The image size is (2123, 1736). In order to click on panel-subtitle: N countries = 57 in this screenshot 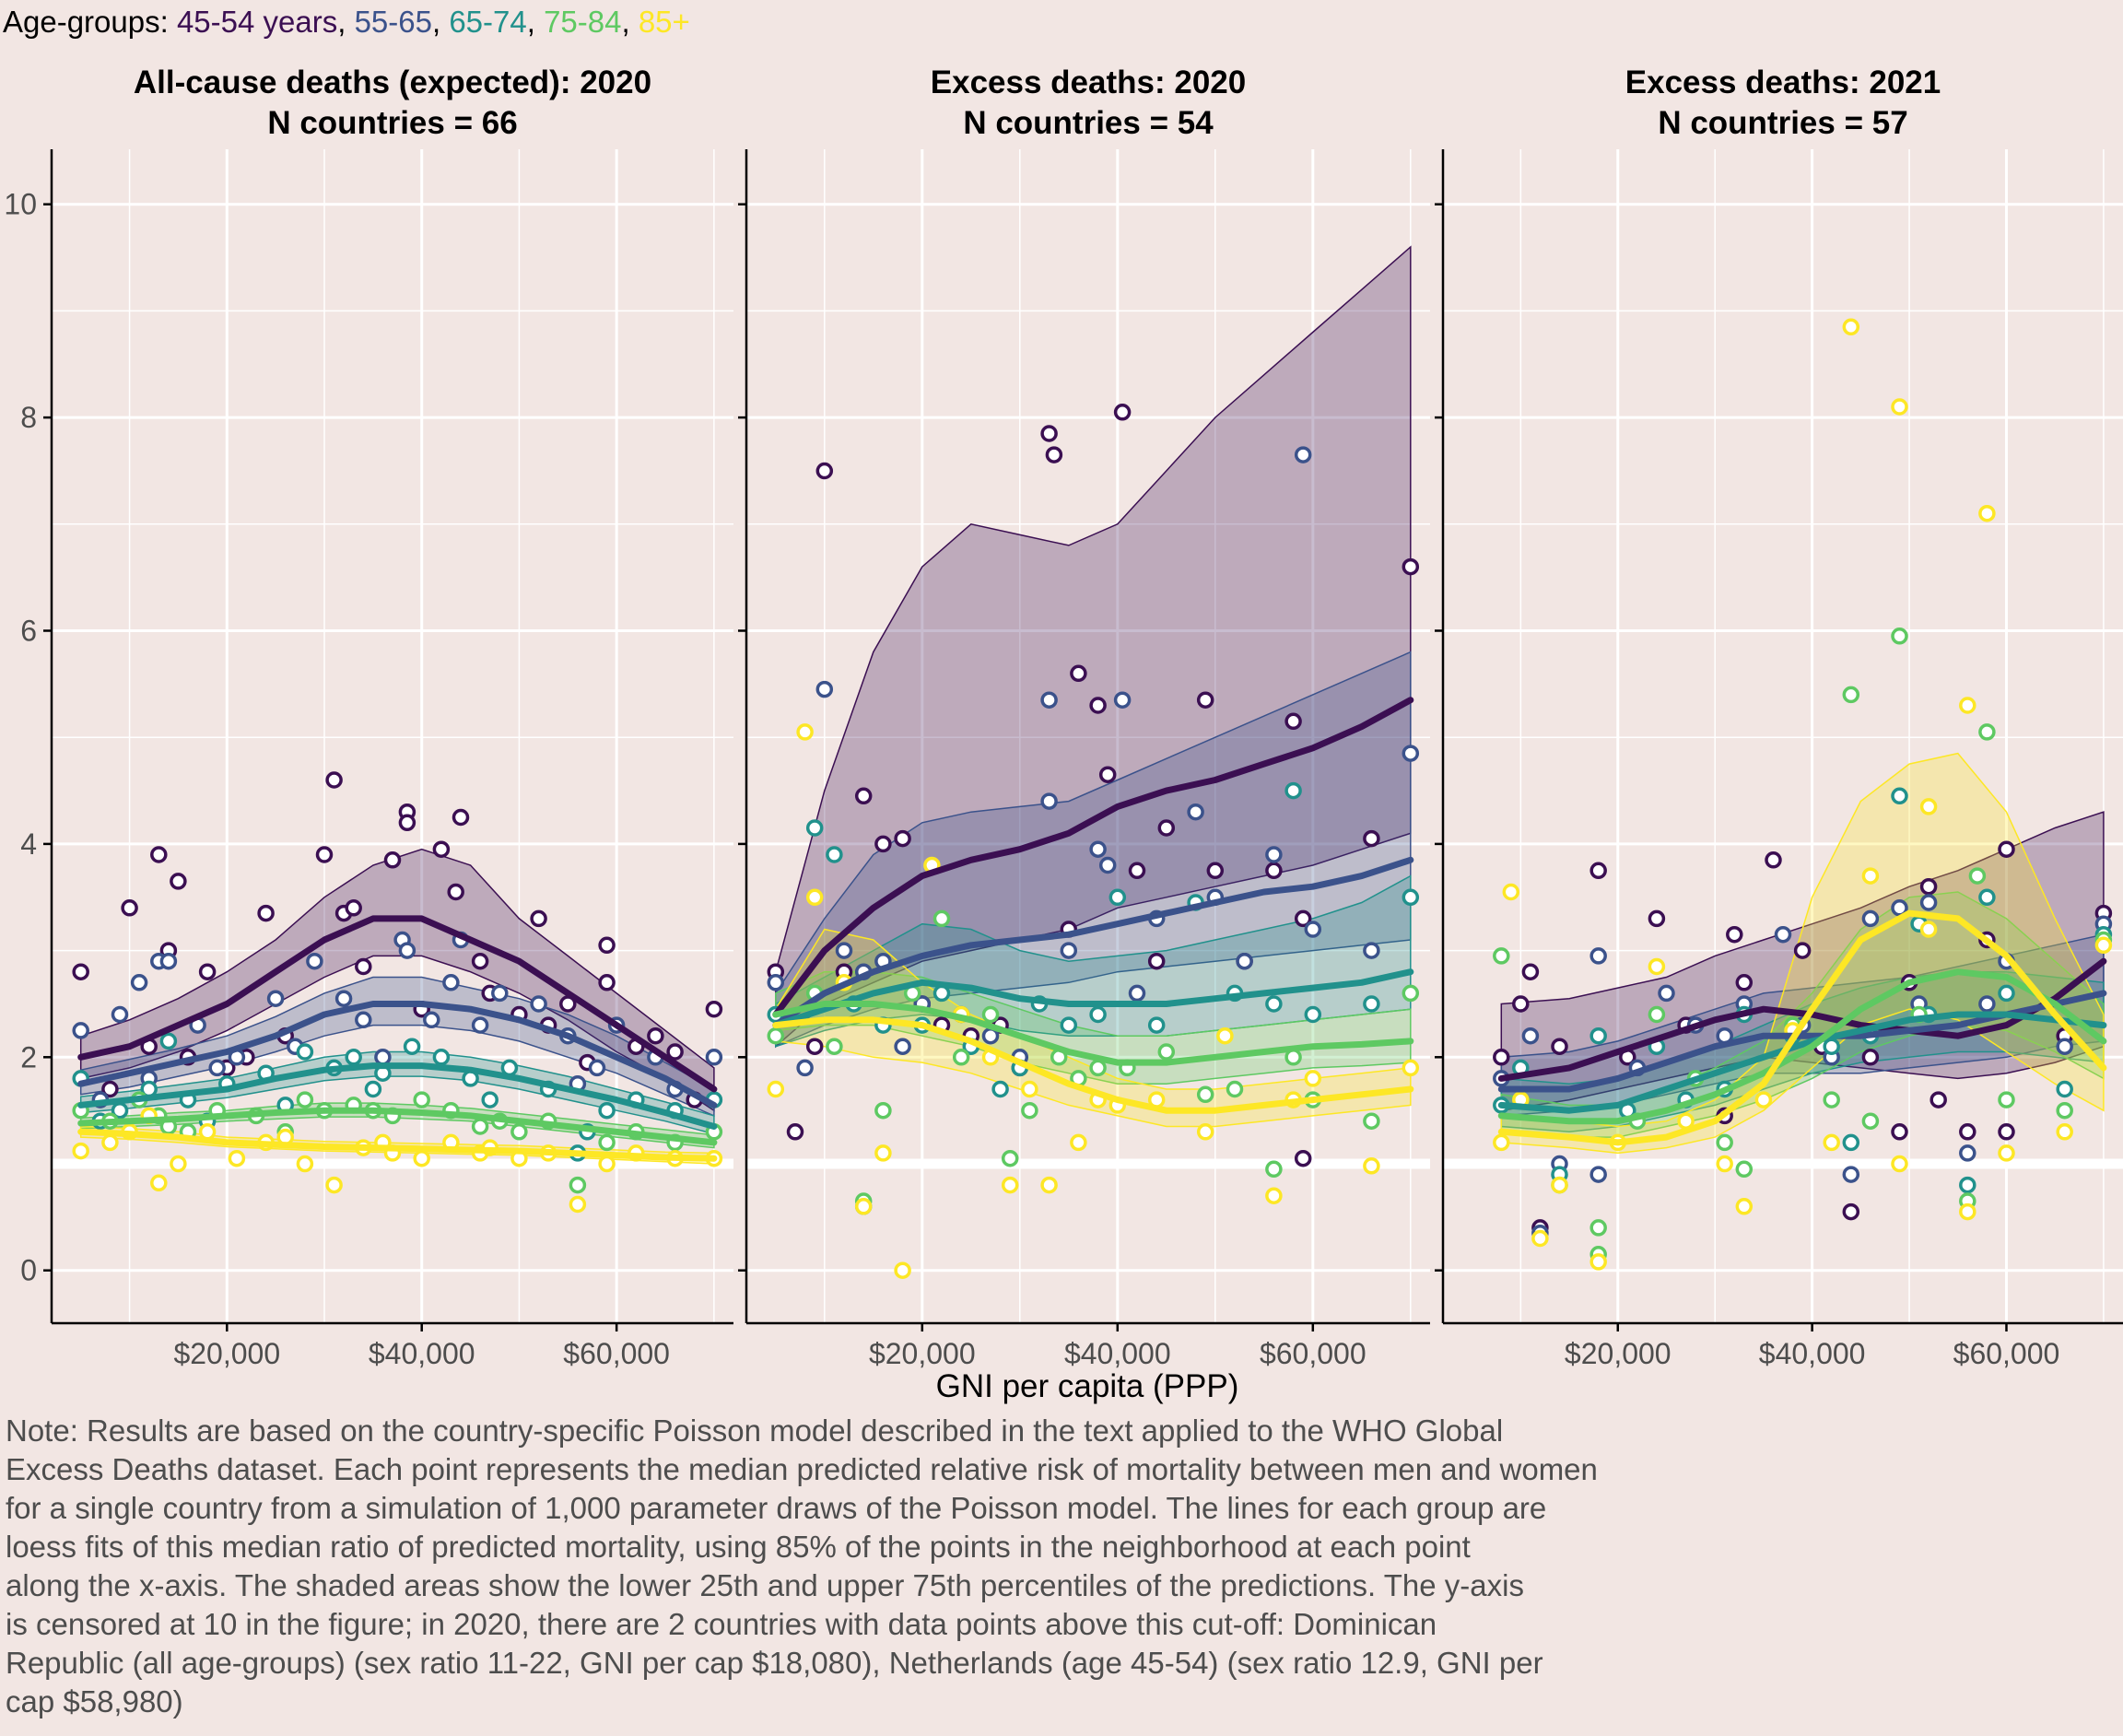, I will do `click(1782, 123)`.